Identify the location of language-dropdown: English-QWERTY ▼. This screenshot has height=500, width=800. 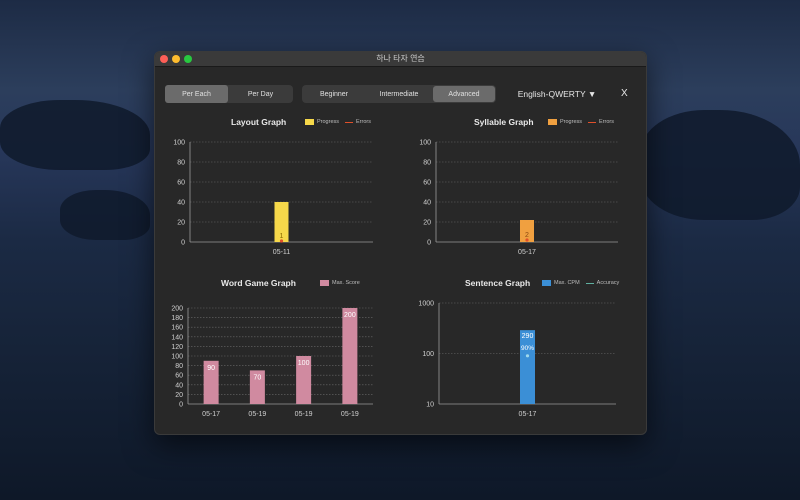
(557, 94).